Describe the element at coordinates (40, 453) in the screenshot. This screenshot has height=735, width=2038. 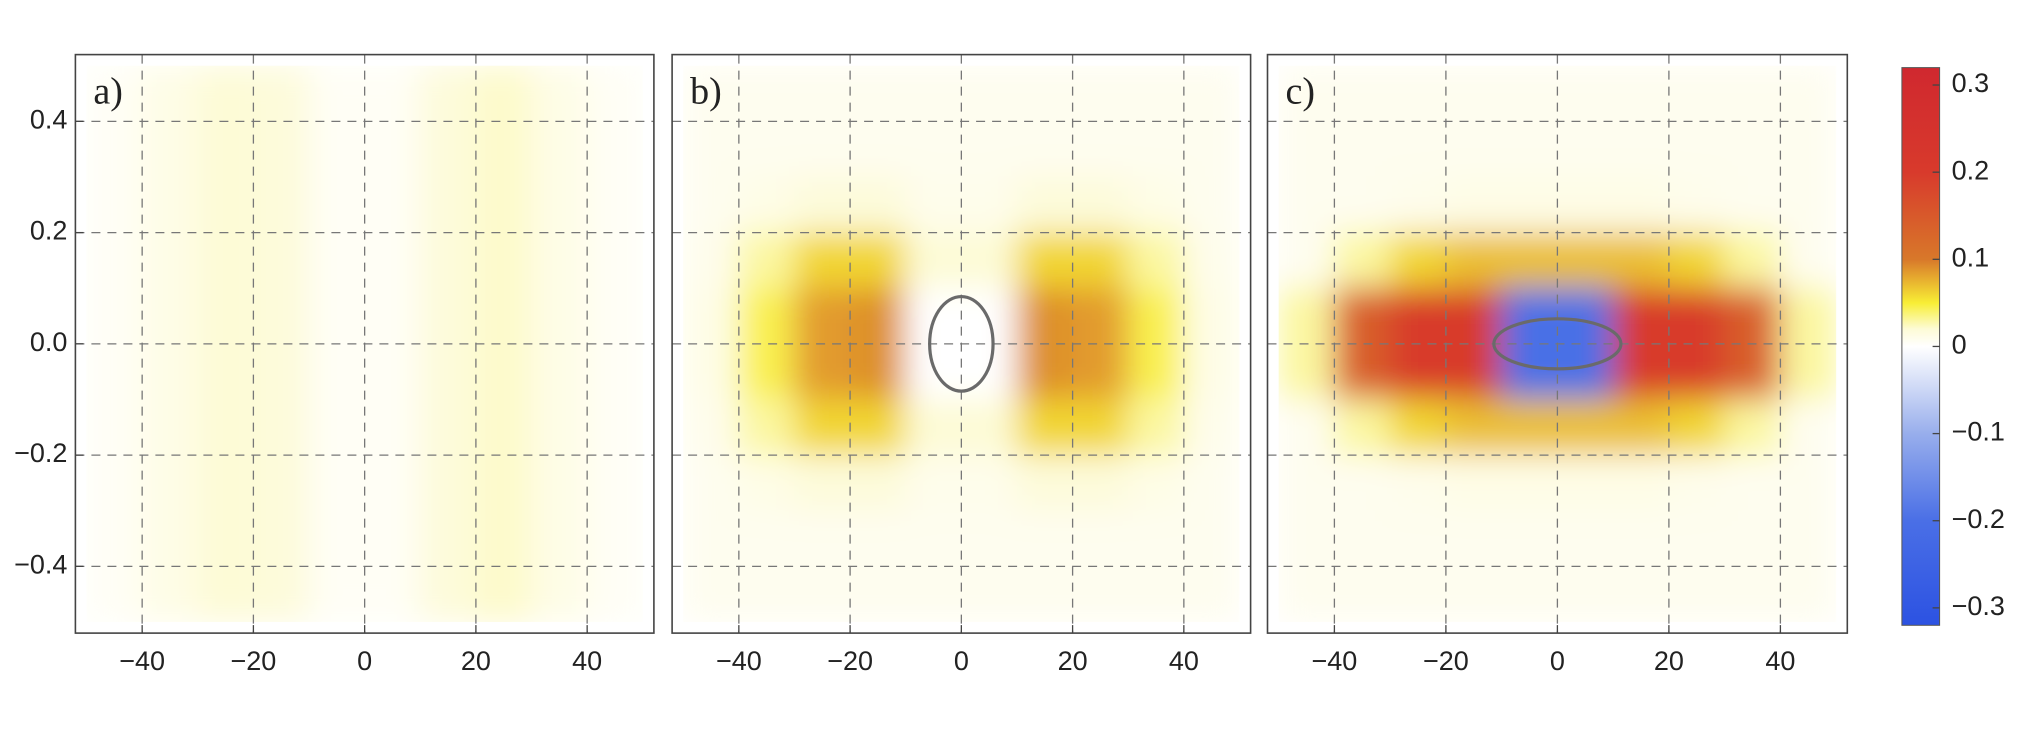
I see `y-tick-label: −0.2` at that location.